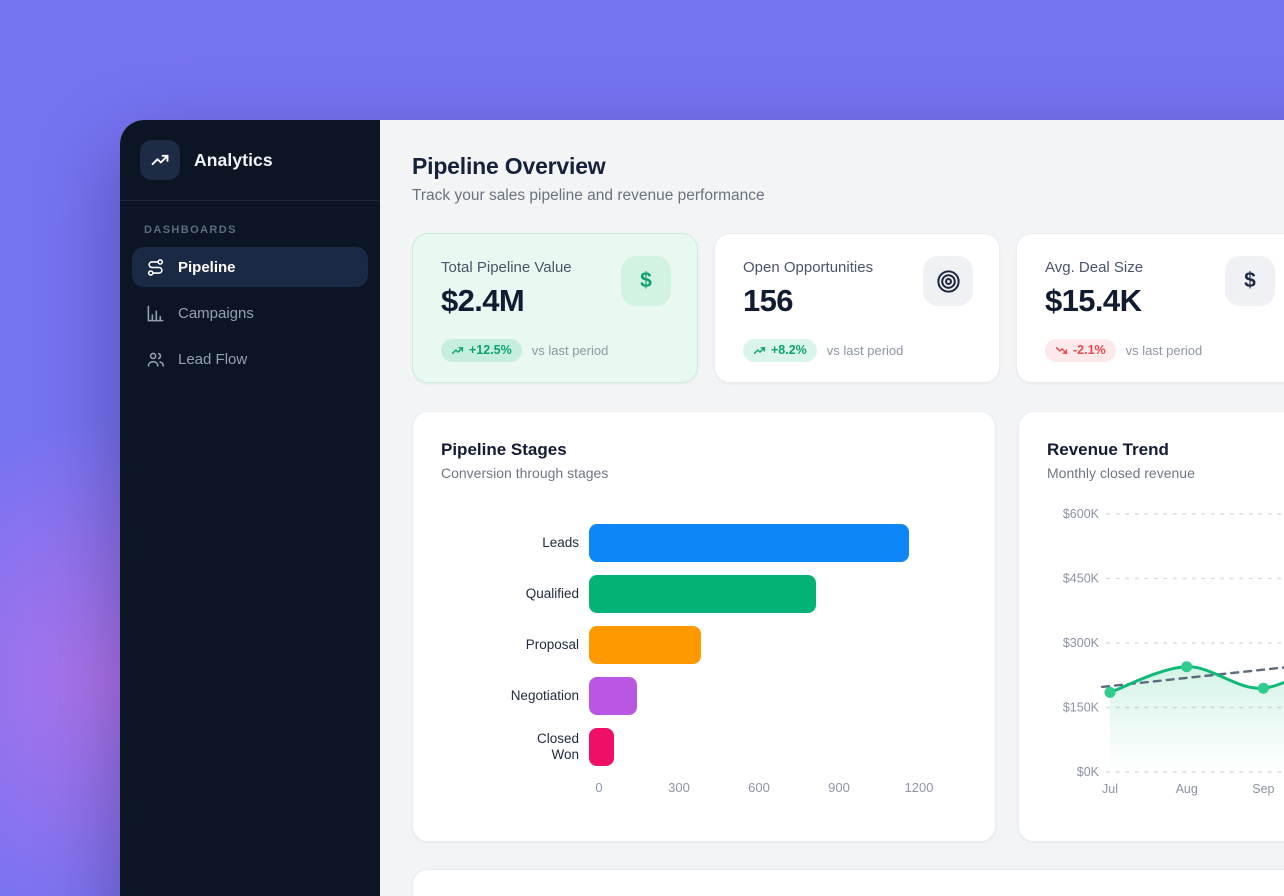  Describe the element at coordinates (1263, 688) in the screenshot. I see `data-point-sep` at that location.